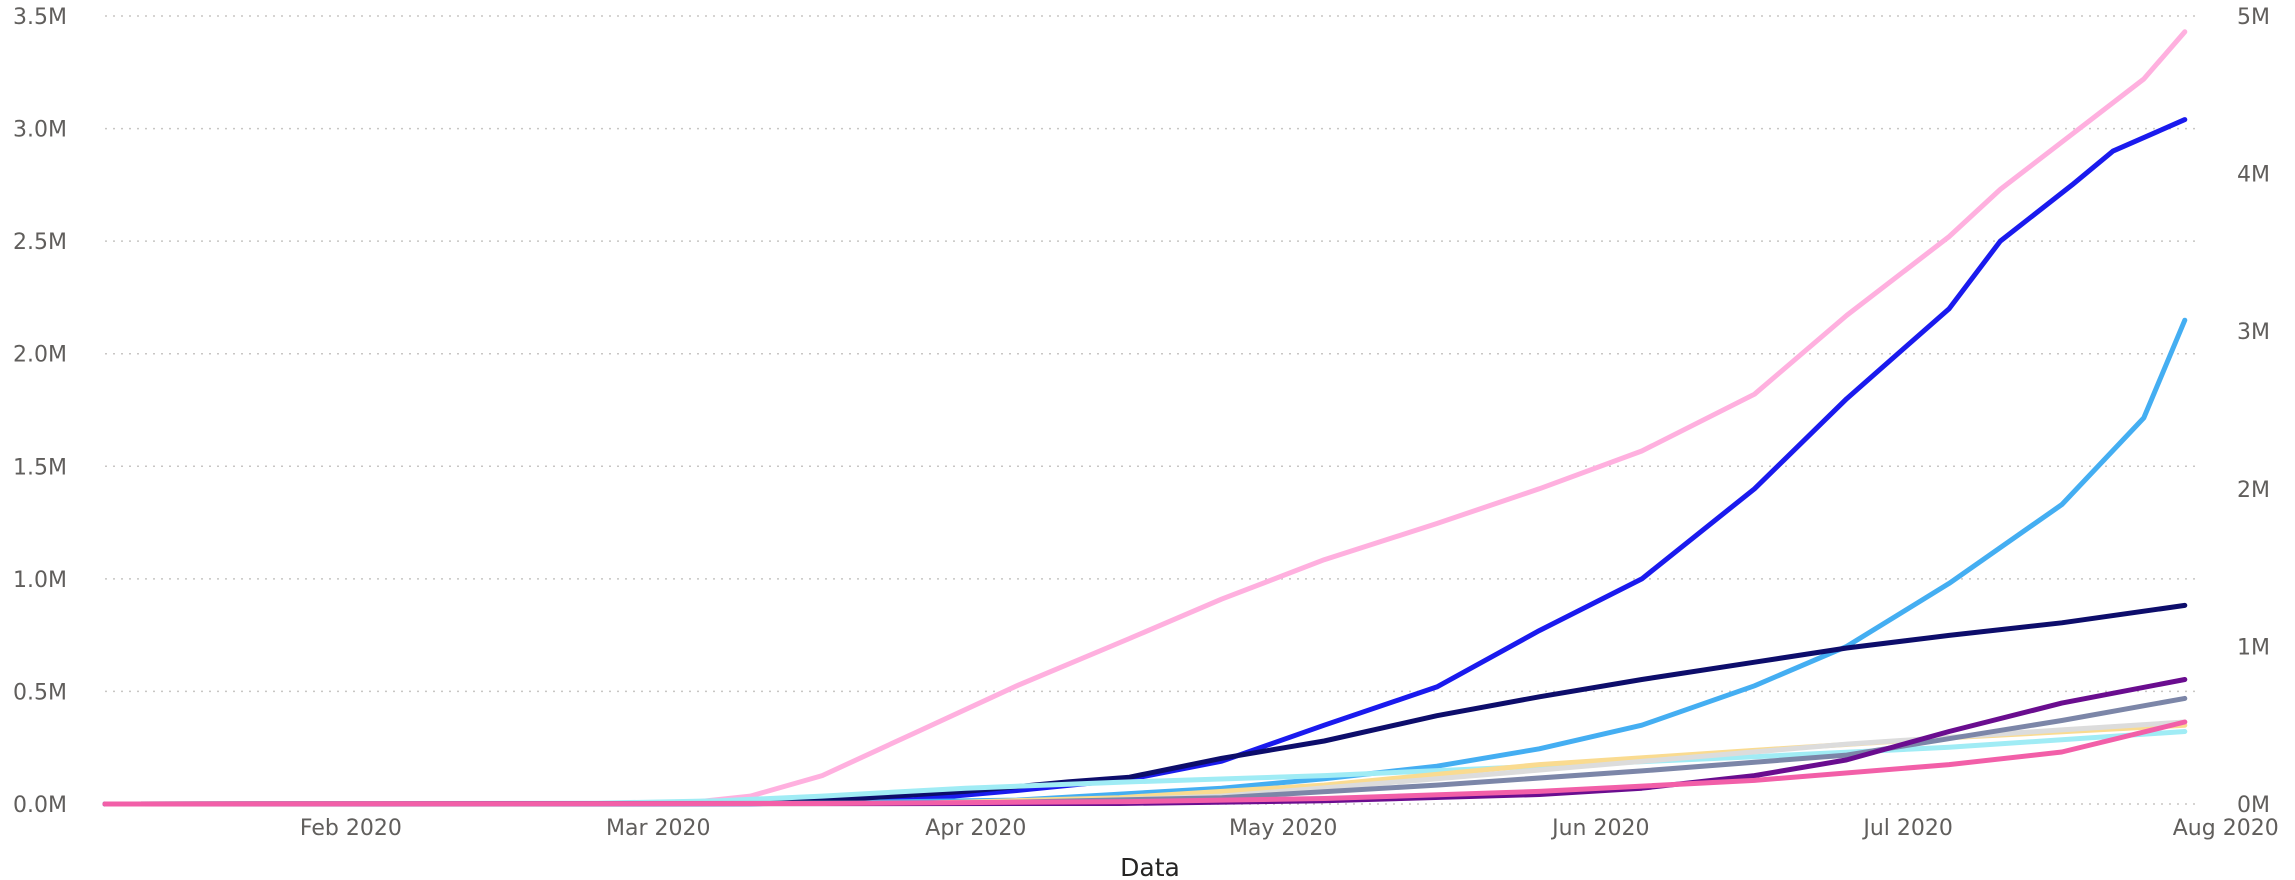  Describe the element at coordinates (2253, 175) in the screenshot. I see `y-right-tick-label: 4M` at that location.